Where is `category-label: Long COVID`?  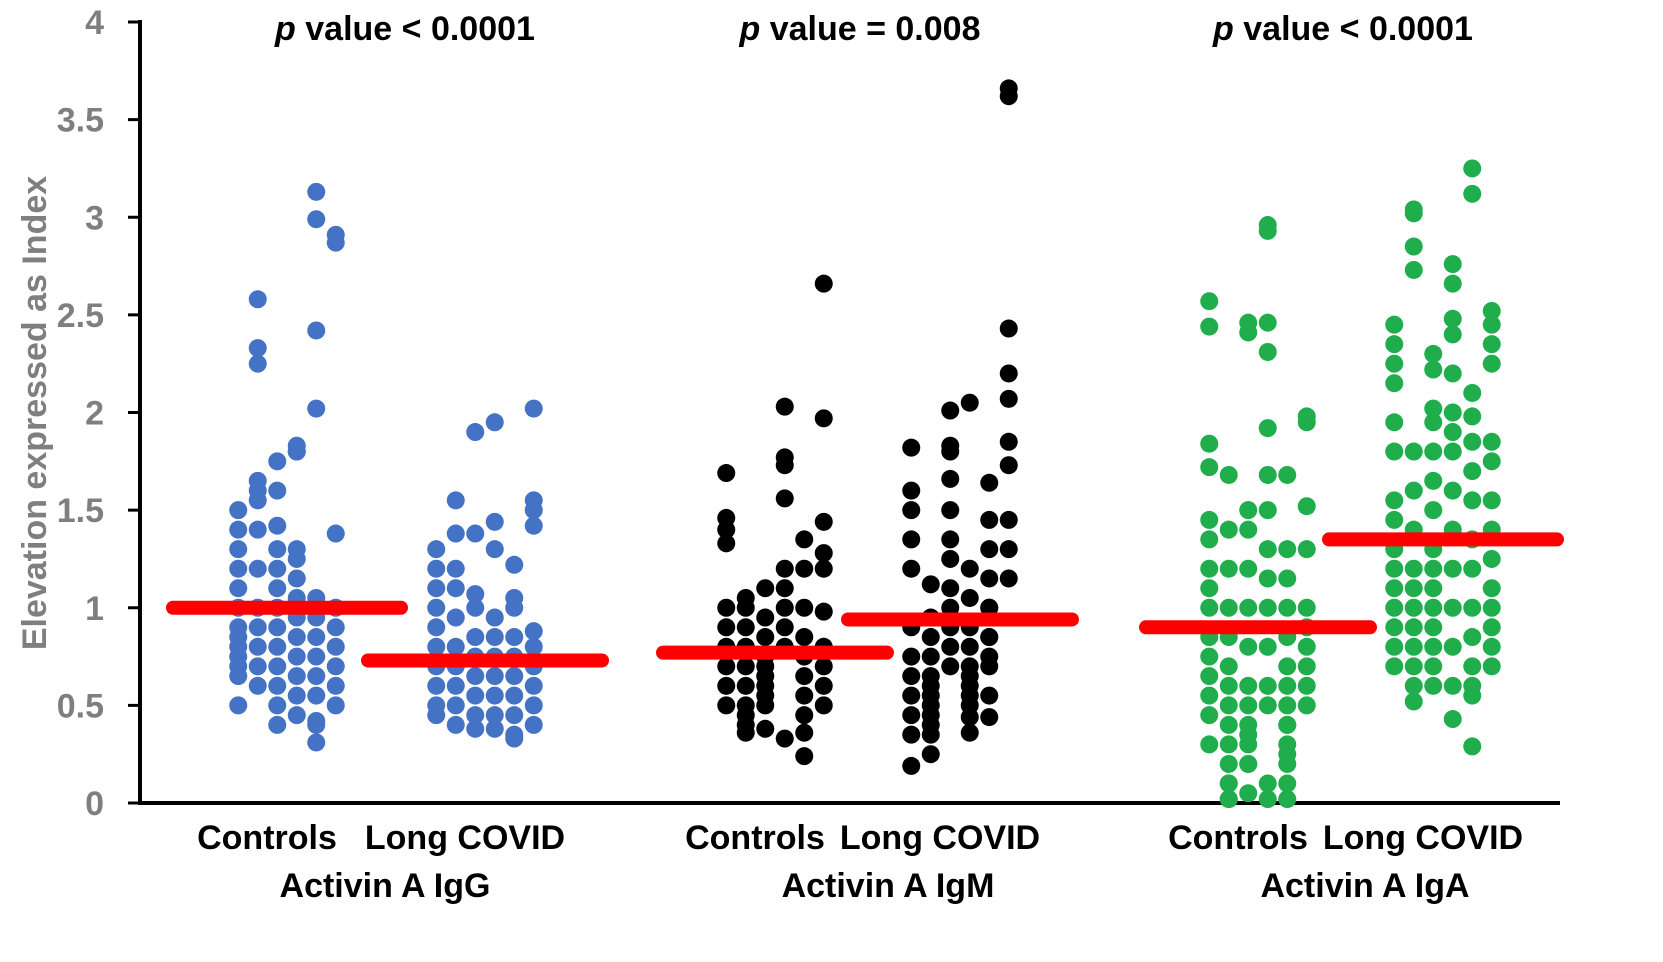
category-label: Long COVID is located at coordinates (465, 838).